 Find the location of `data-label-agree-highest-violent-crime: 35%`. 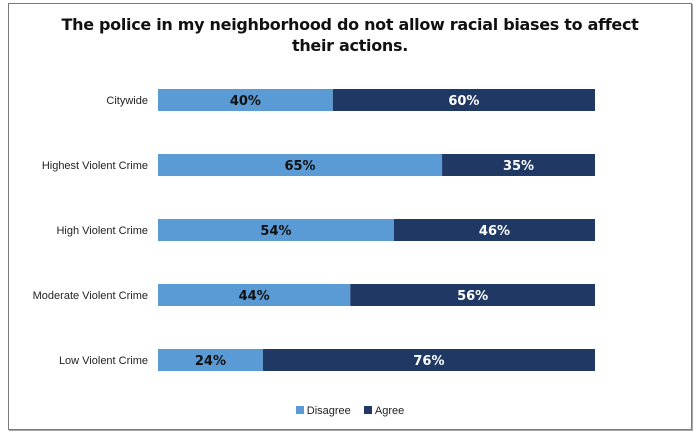

data-label-agree-highest-violent-crime: 35% is located at coordinates (518, 166).